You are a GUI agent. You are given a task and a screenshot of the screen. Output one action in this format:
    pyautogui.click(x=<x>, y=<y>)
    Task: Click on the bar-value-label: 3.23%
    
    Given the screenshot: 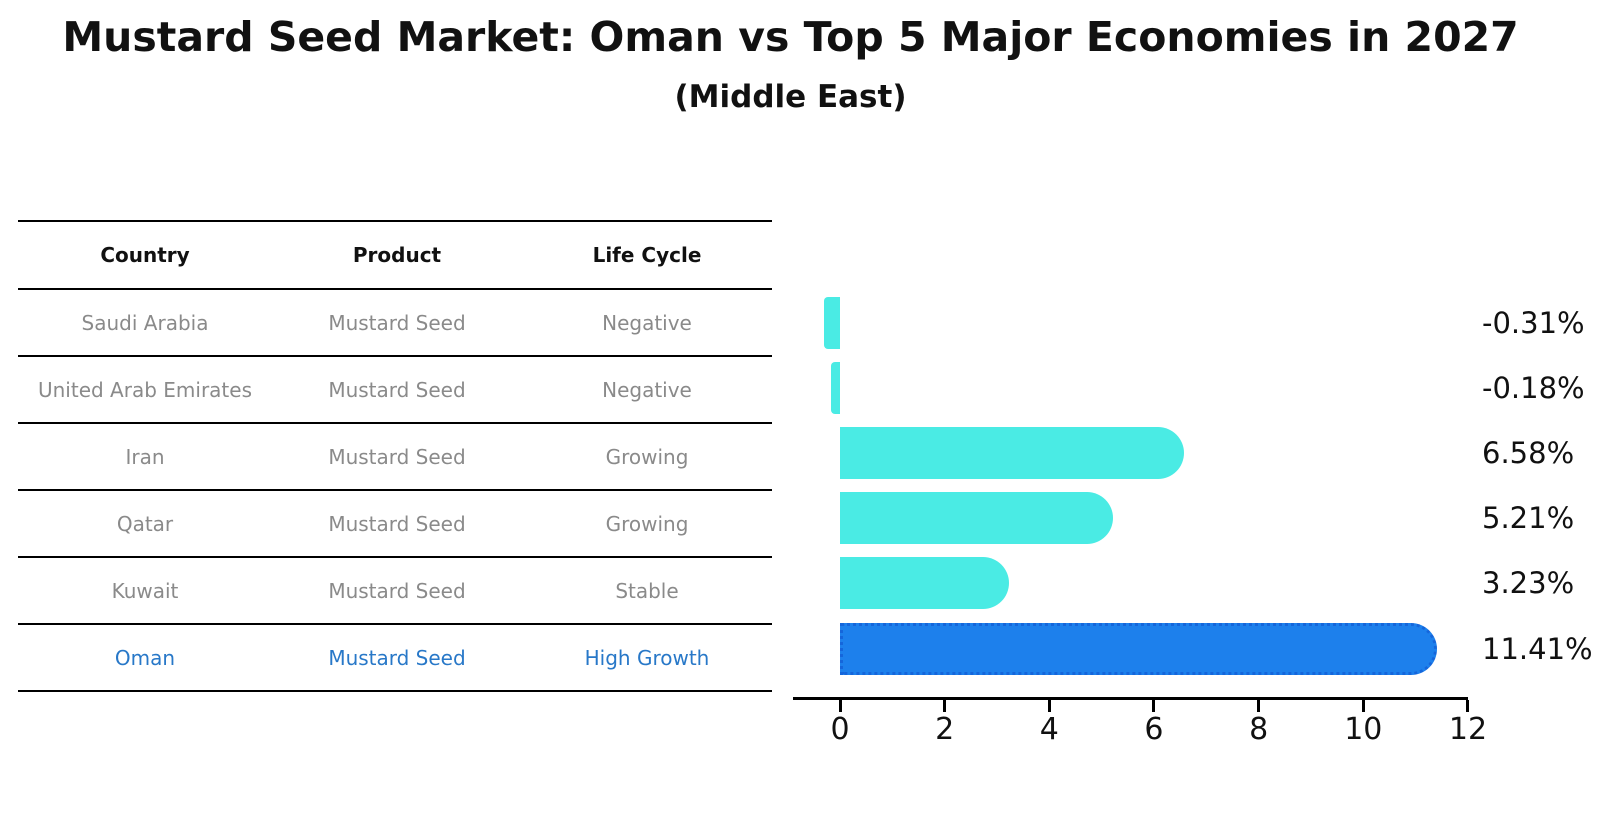 What is the action you would take?
    pyautogui.click(x=1528, y=583)
    